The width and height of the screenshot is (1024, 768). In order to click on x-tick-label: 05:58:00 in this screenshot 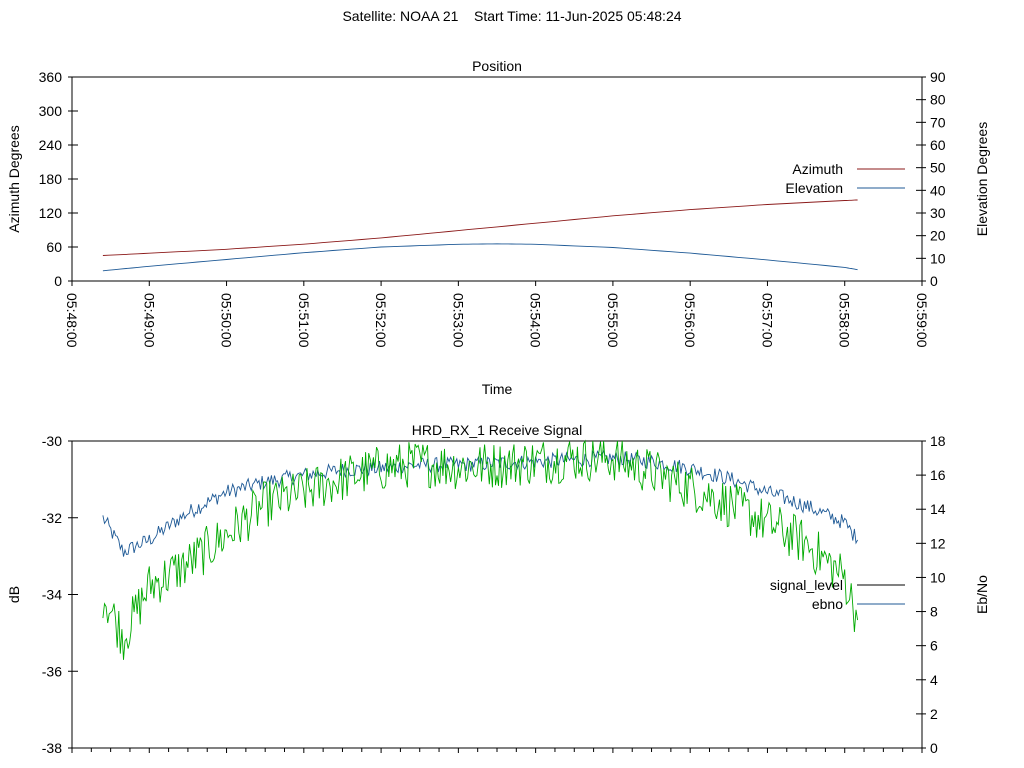, I will do `click(845, 320)`.